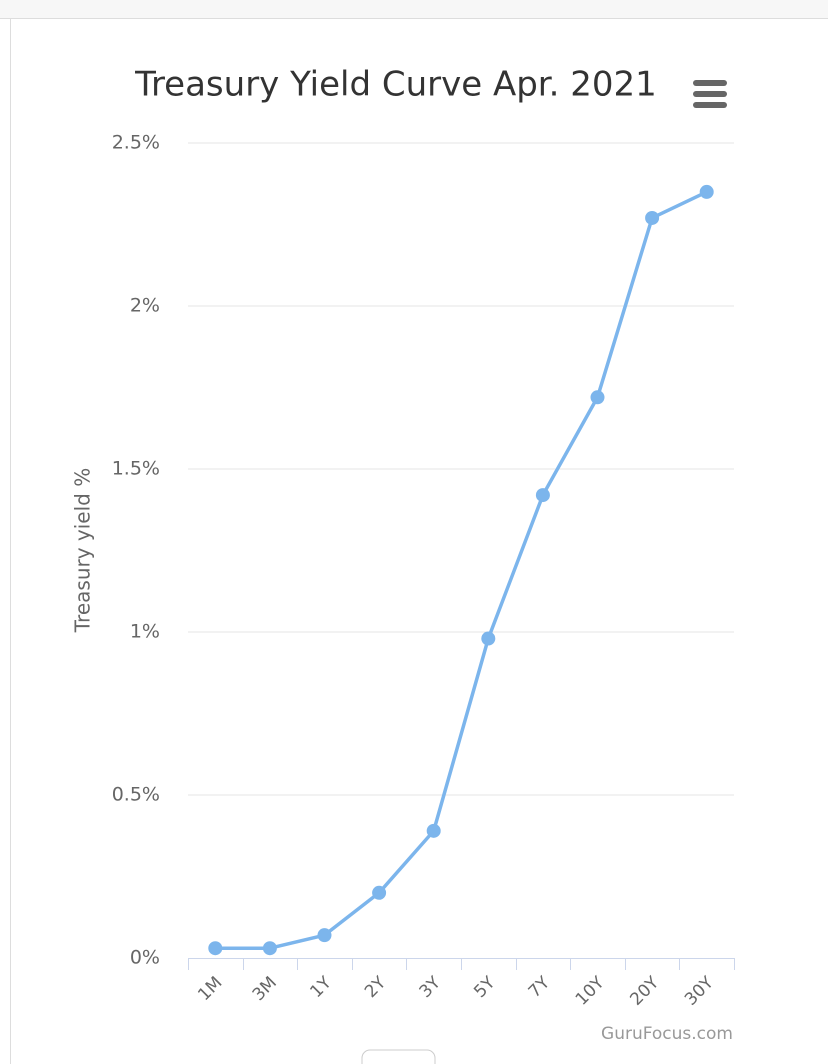 This screenshot has height=1064, width=828. What do you see at coordinates (321, 987) in the screenshot?
I see `x-tick-label: 1Y` at bounding box center [321, 987].